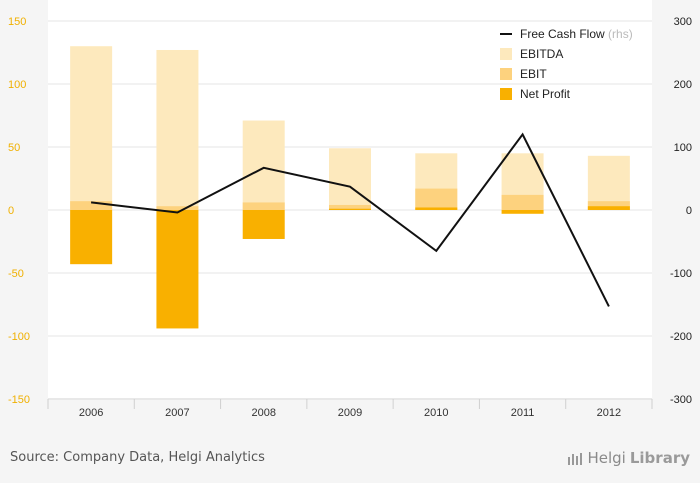 This screenshot has height=483, width=700. Describe the element at coordinates (263, 206) in the screenshot. I see `bar-ebit-2008` at that location.